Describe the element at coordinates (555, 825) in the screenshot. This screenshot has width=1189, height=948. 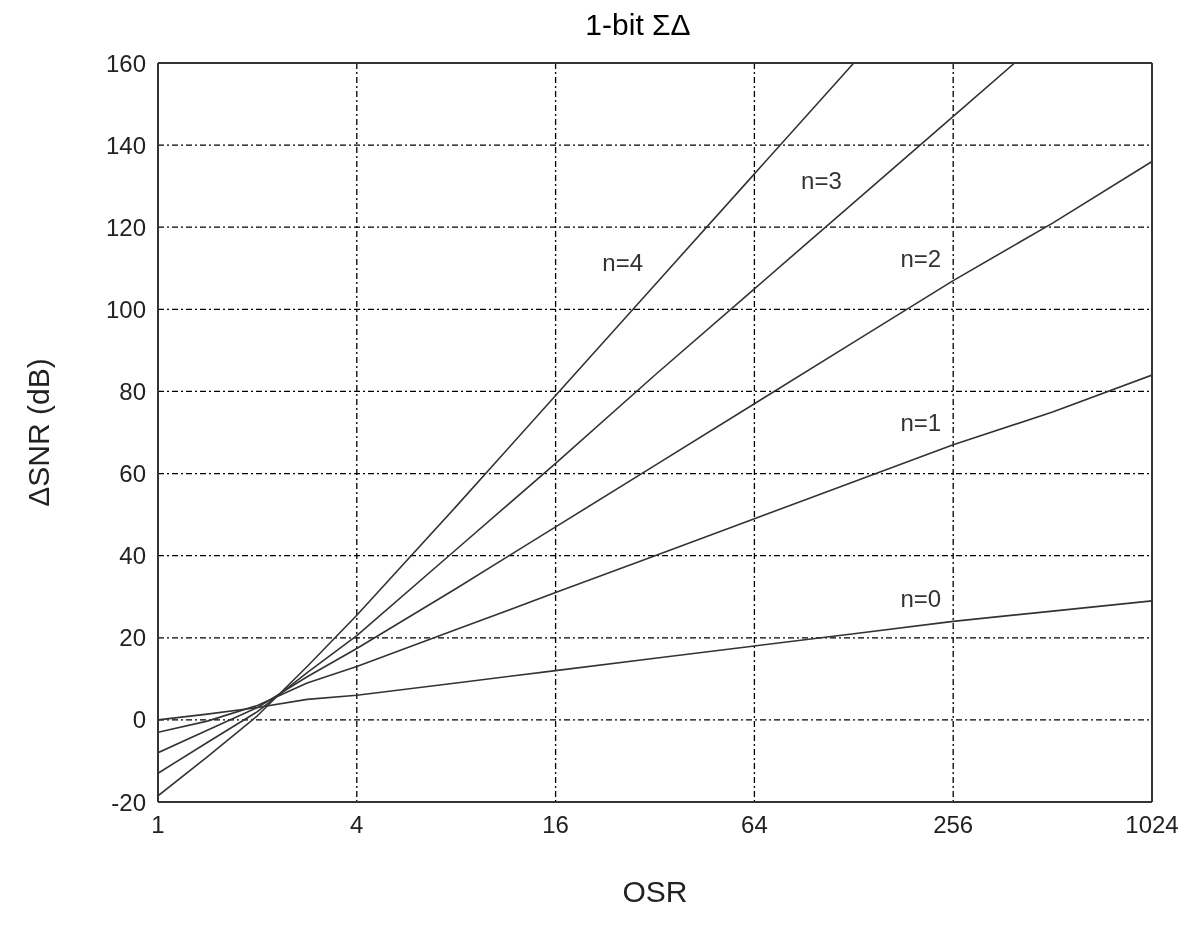
I see `x-tick-label: 16` at that location.